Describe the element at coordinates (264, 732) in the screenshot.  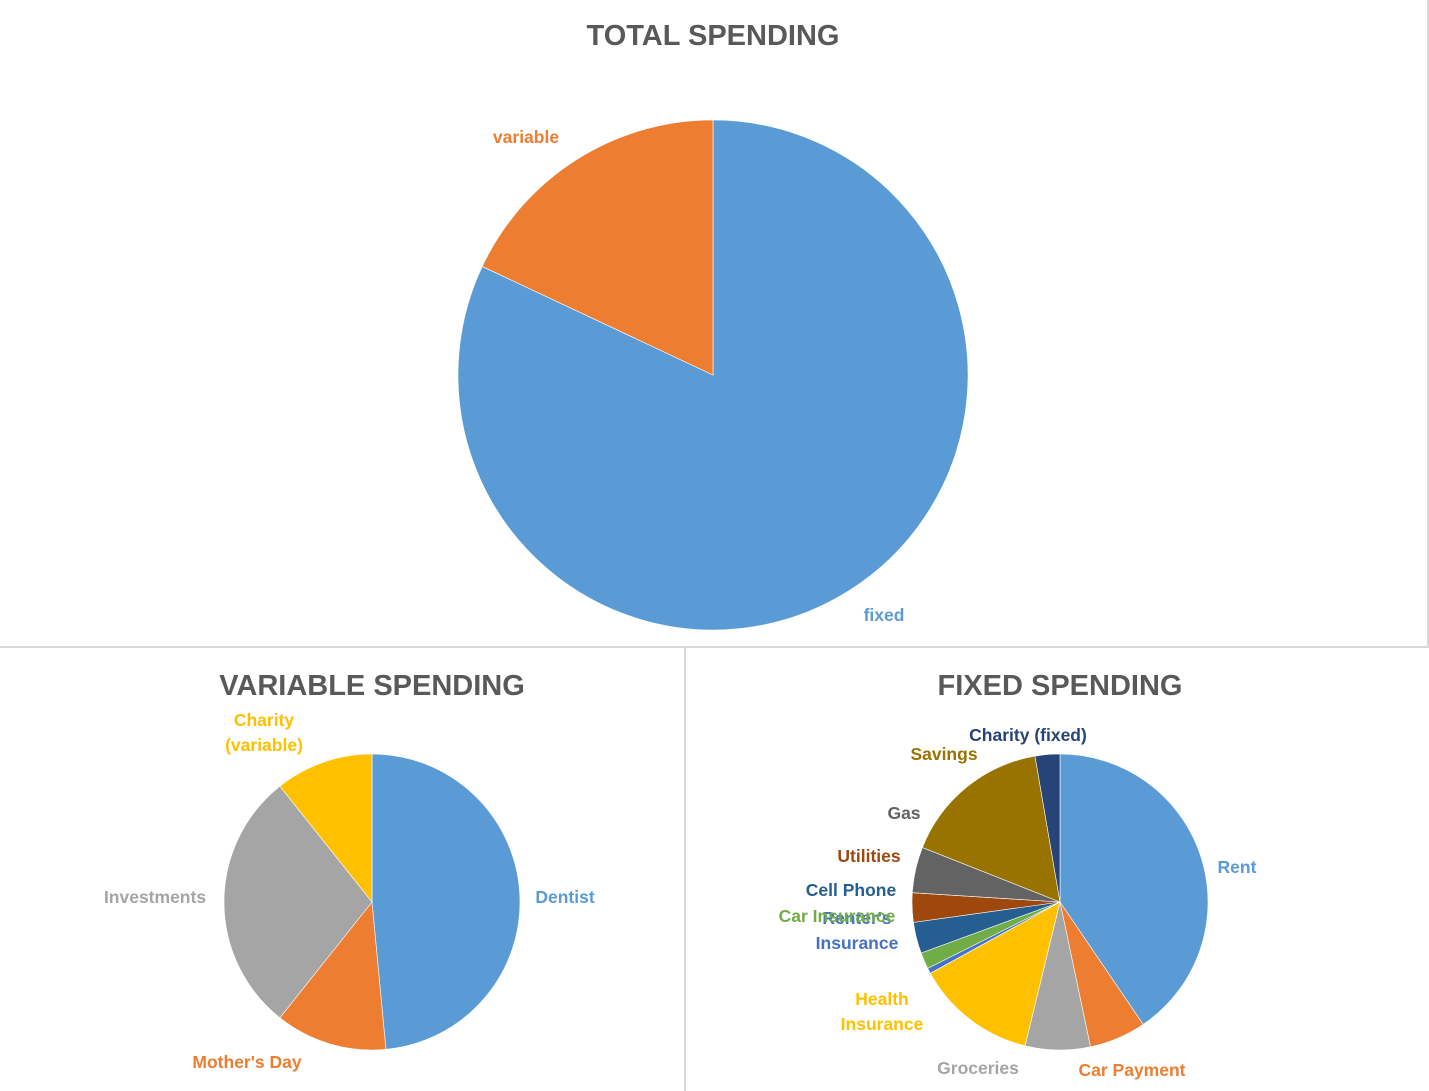
I see `slice-label-charity-variable: Charity (variable)` at that location.